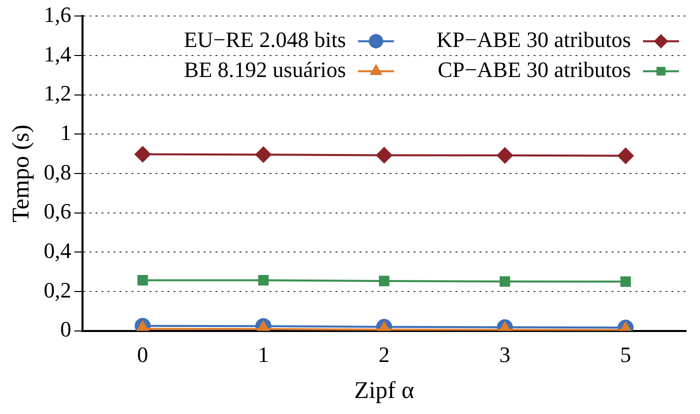 This screenshot has height=414, width=700. Describe the element at coordinates (58, 93) in the screenshot. I see `y-tick-label: 1,2` at that location.